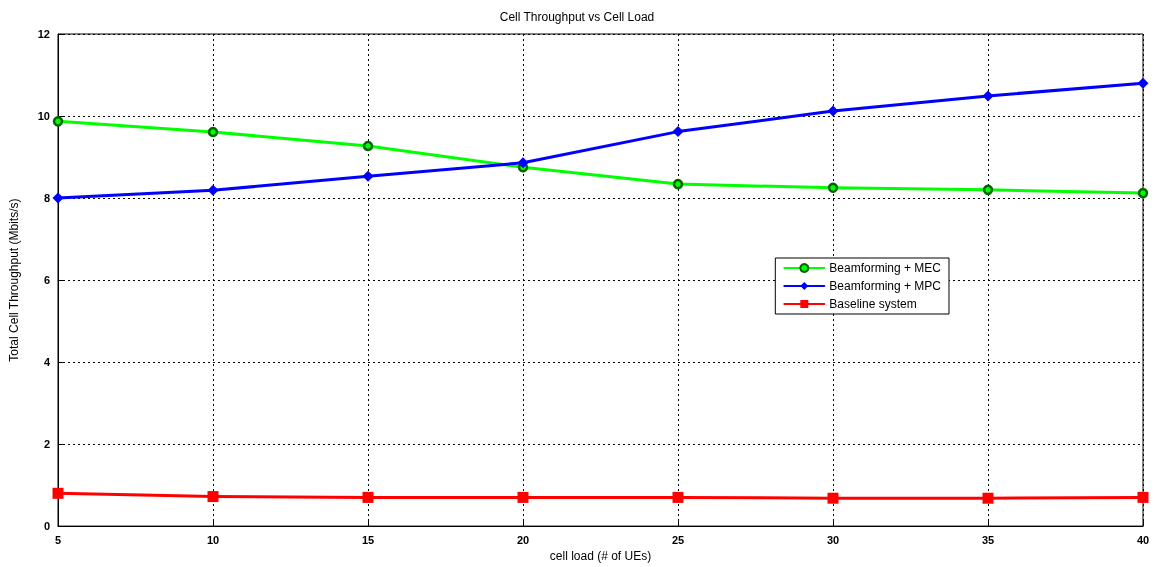 The image size is (1154, 567). I want to click on legend-label: Beamforming + MEC, so click(885, 268).